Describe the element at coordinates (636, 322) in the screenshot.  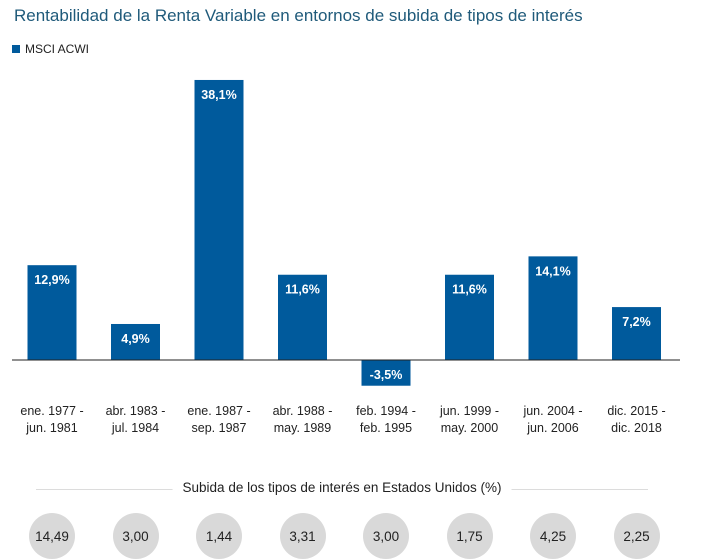
I see `bar-value-label: 7,2%` at that location.